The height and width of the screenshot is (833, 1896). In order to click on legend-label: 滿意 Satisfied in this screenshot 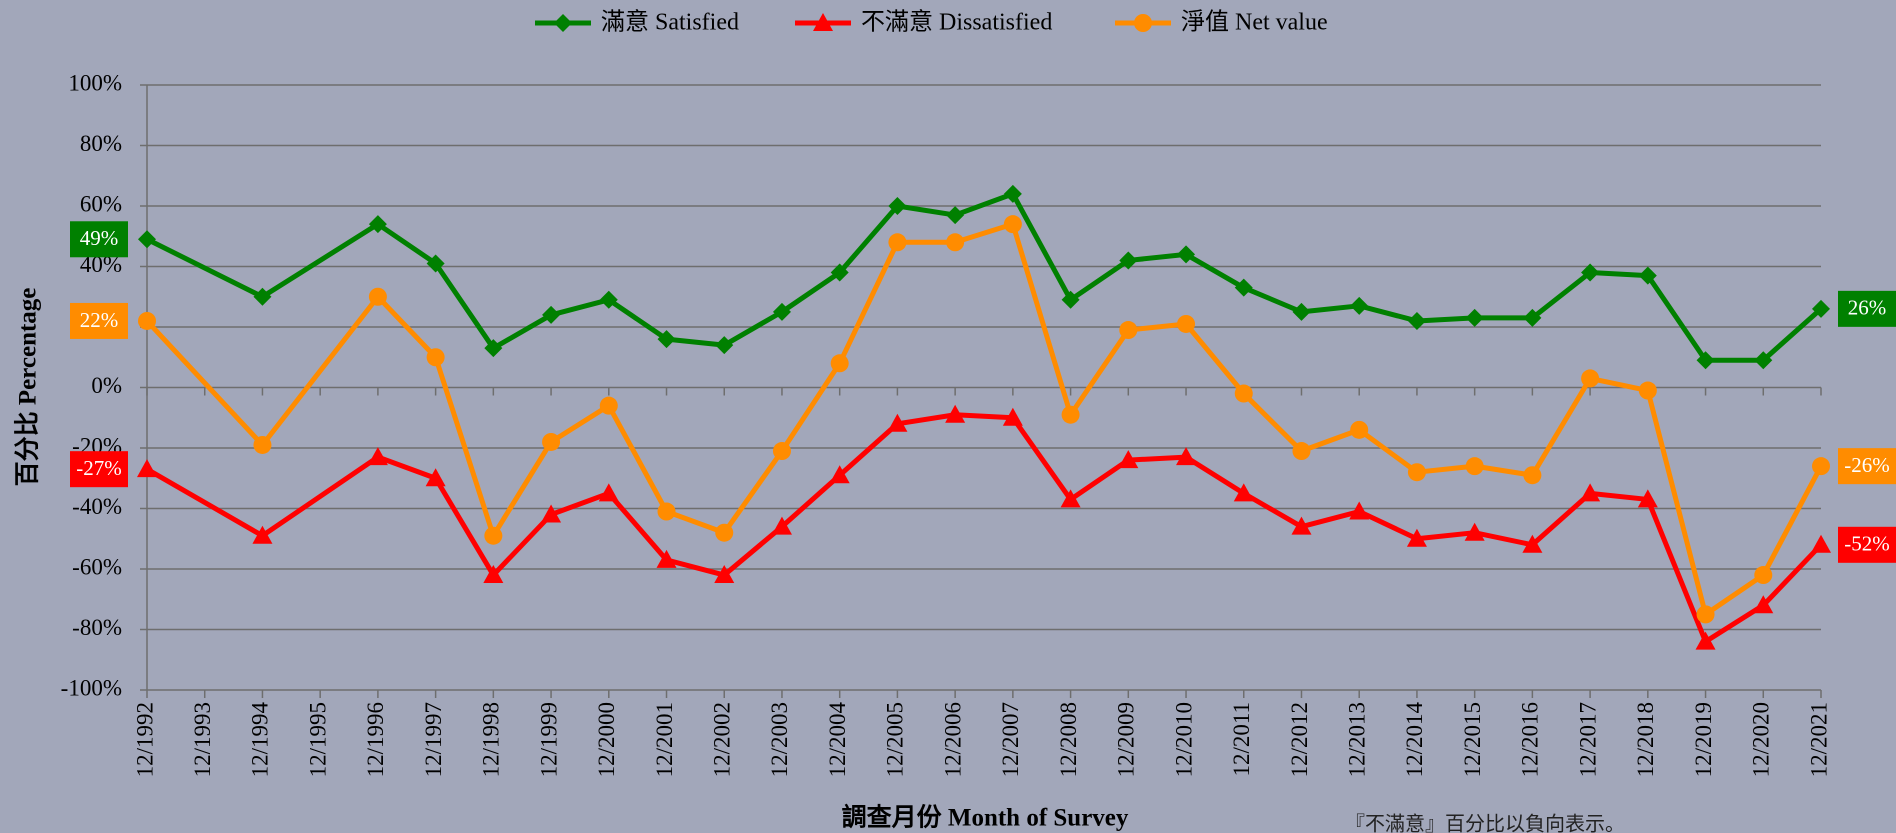, I will do `click(670, 22)`.